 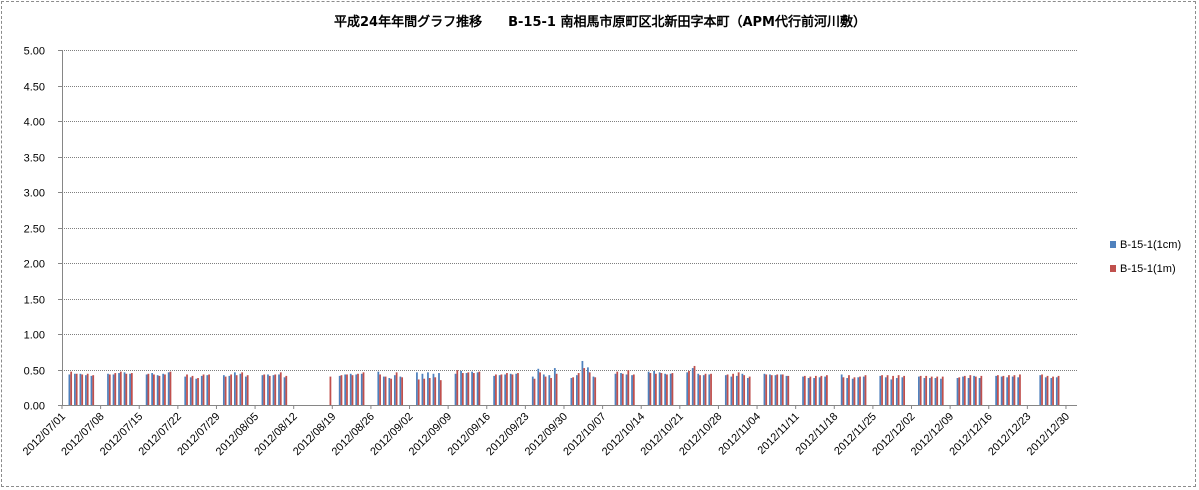 What do you see at coordinates (739, 434) in the screenshot?
I see `x-tick-label: 2012/11/04` at bounding box center [739, 434].